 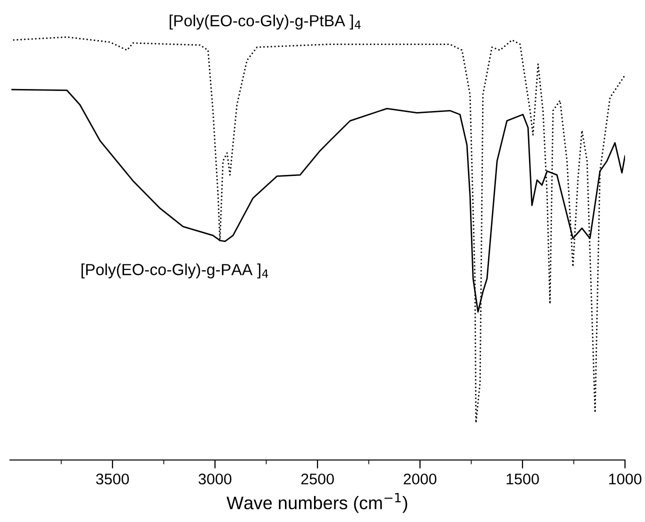 I want to click on x-tick-label: 3500, so click(x=112, y=479).